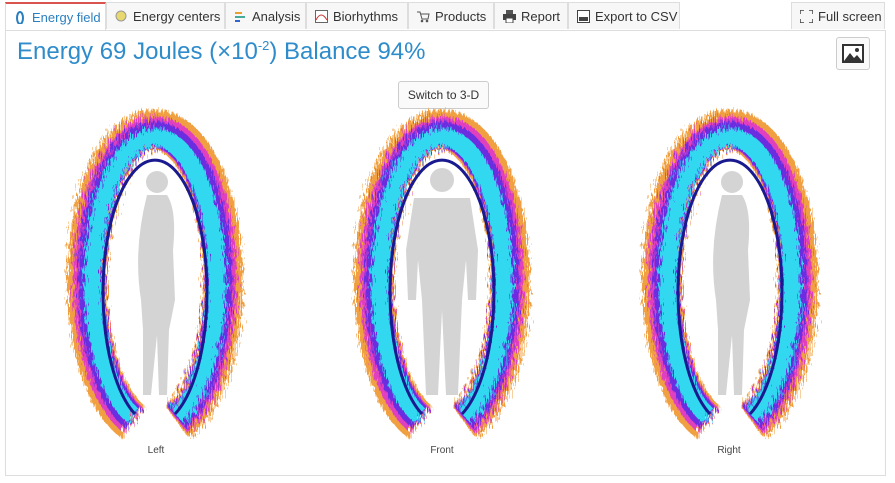 The width and height of the screenshot is (895, 483). What do you see at coordinates (636, 16) in the screenshot?
I see `tab-label: Export to CSV` at bounding box center [636, 16].